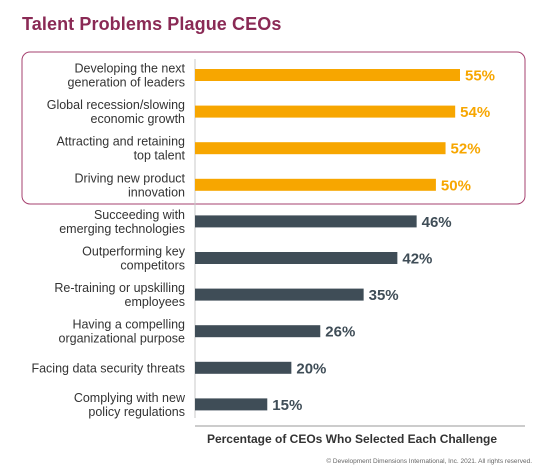 The image size is (543, 473). Describe the element at coordinates (128, 325) in the screenshot. I see `category-label-line: Having a compelling` at that location.